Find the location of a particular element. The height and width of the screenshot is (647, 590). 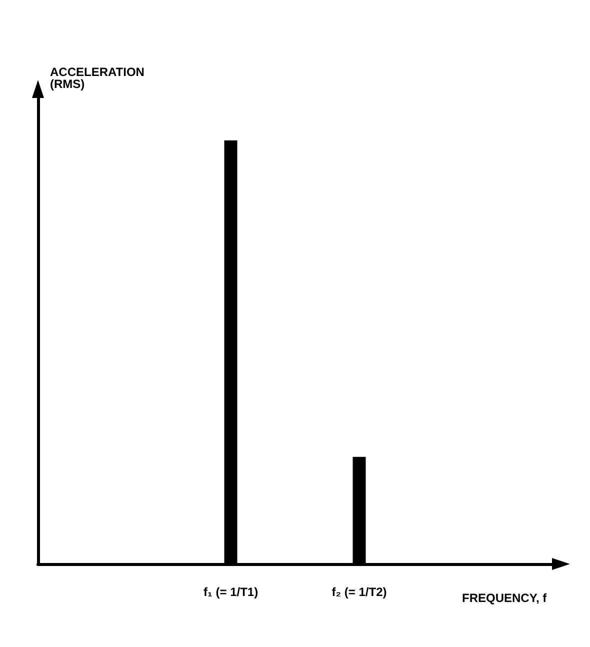

x-tick-label: f₁ (= 1/T1) is located at coordinates (230, 592).